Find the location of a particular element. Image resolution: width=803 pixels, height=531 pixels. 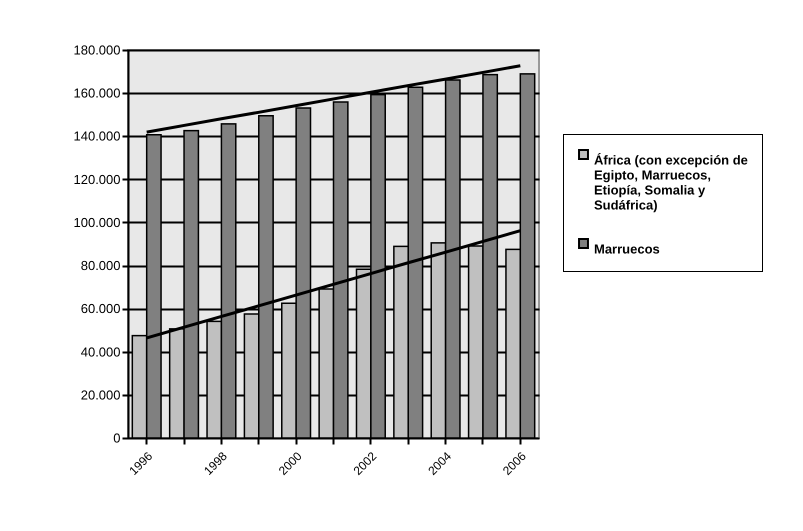

y-tick-label: 60.000 is located at coordinates (100, 308).